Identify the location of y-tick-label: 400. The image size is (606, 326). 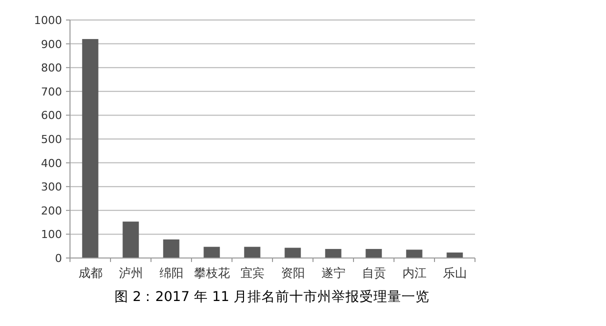
(51, 163).